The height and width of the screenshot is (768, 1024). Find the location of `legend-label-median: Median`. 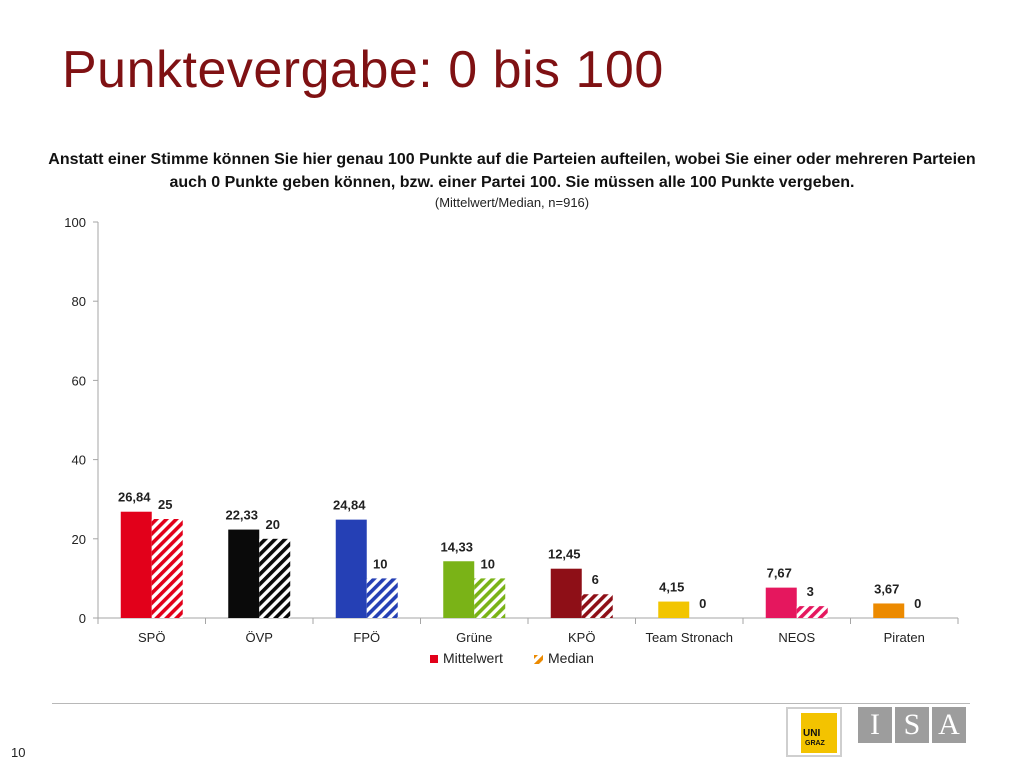

legend-label-median: Median is located at coordinates (571, 658).